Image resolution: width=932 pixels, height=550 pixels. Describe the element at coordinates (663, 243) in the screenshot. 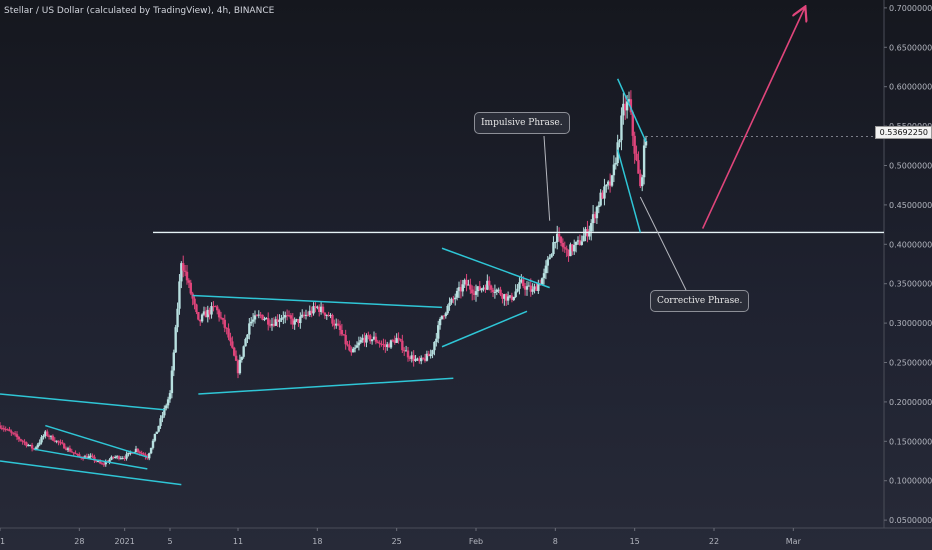

I see `callout-pointer` at that location.